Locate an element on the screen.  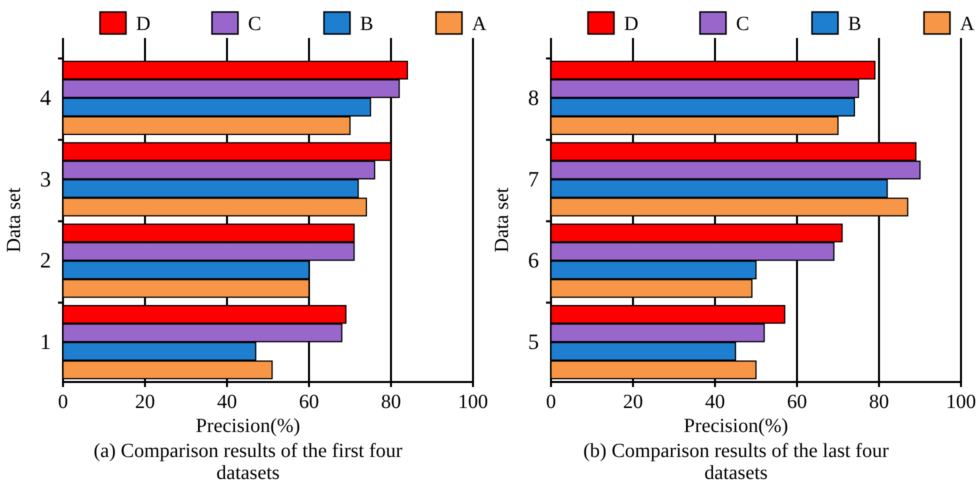
y-tick-label: 4 is located at coordinates (45, 97).